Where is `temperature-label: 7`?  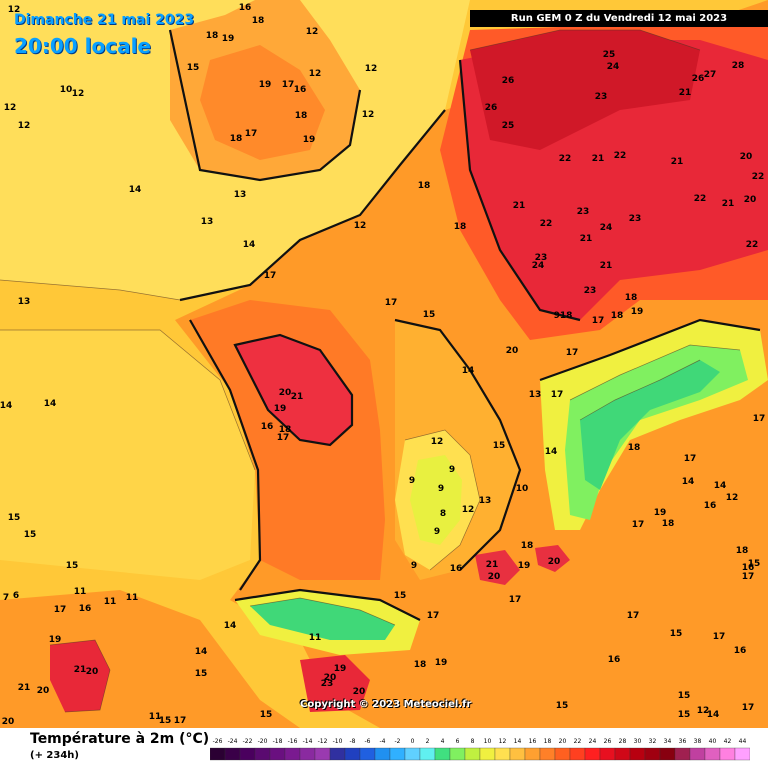
temperature-label: 7 is located at coordinates (6, 598).